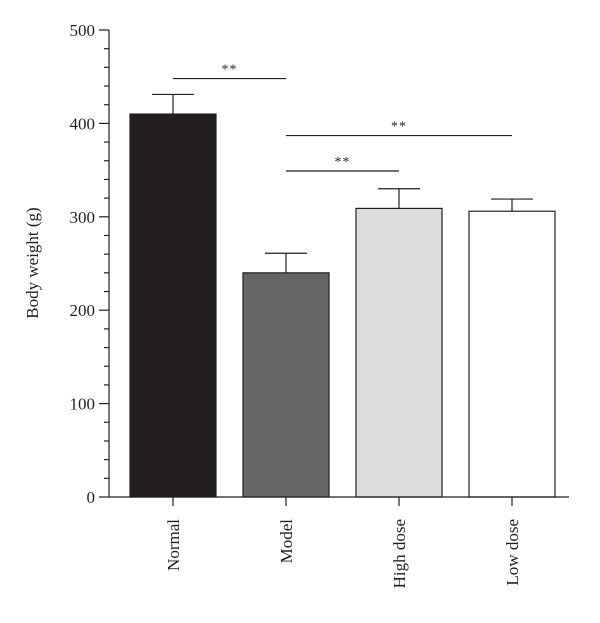  Describe the element at coordinates (83, 30) in the screenshot. I see `y-tick-label: 500` at that location.